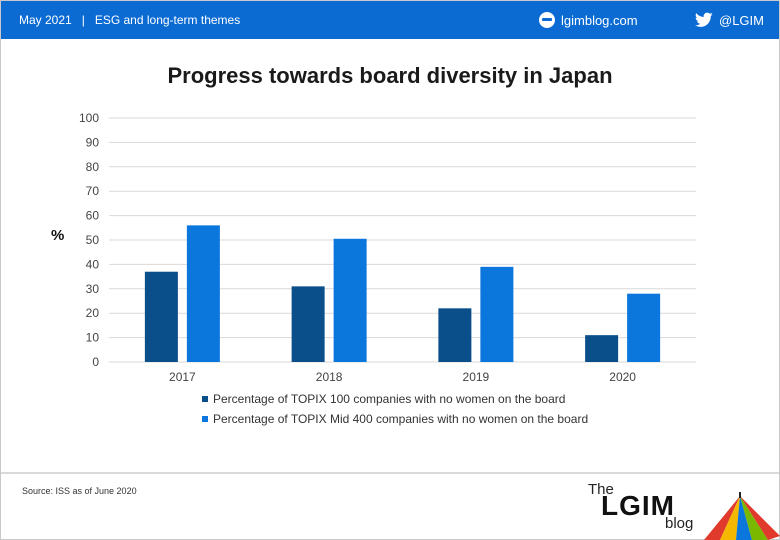 This screenshot has height=540, width=780. I want to click on y-tick-label-70: 70, so click(93, 191).